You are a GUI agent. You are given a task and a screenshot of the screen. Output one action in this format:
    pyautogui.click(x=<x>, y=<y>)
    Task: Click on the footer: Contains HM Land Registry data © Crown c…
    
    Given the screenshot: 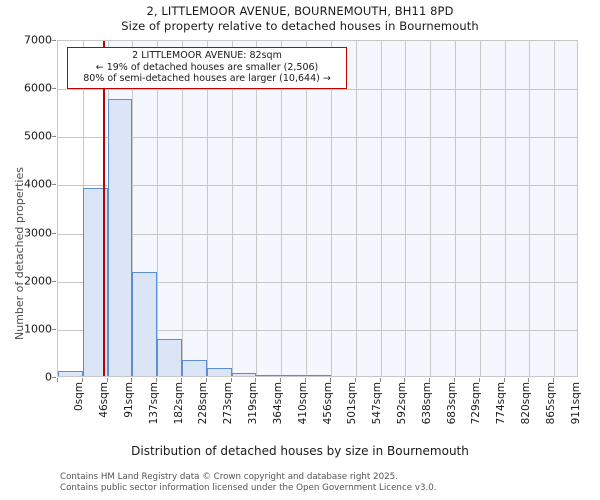 What is the action you would take?
    pyautogui.click(x=320, y=482)
    